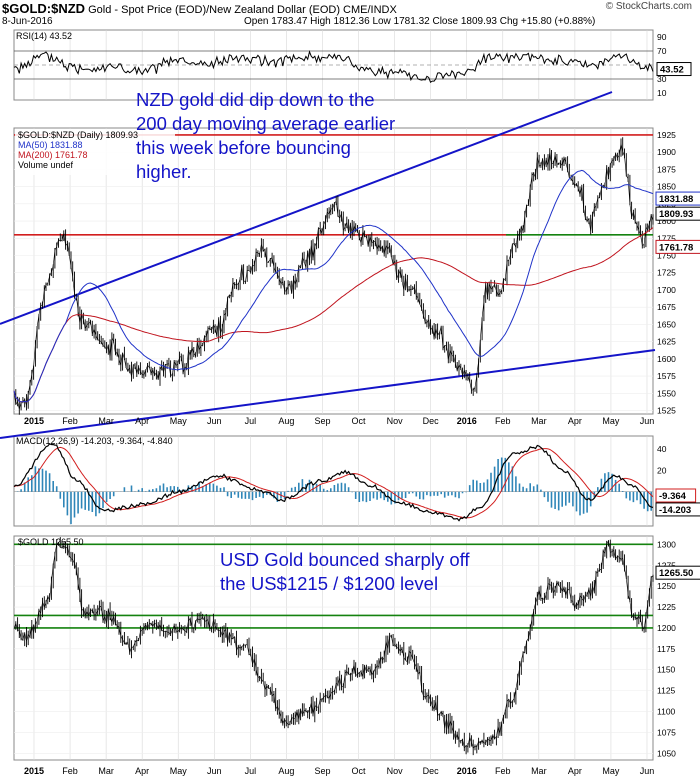 The height and width of the screenshot is (780, 700). What do you see at coordinates (53, 155) in the screenshot?
I see `legend-ma200: MA(200) 1761.78` at bounding box center [53, 155].